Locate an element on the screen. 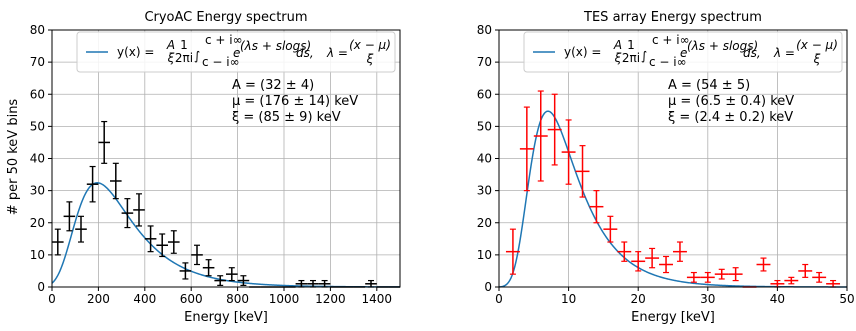  legend-int-lower: c − i∞ is located at coordinates (221, 62).